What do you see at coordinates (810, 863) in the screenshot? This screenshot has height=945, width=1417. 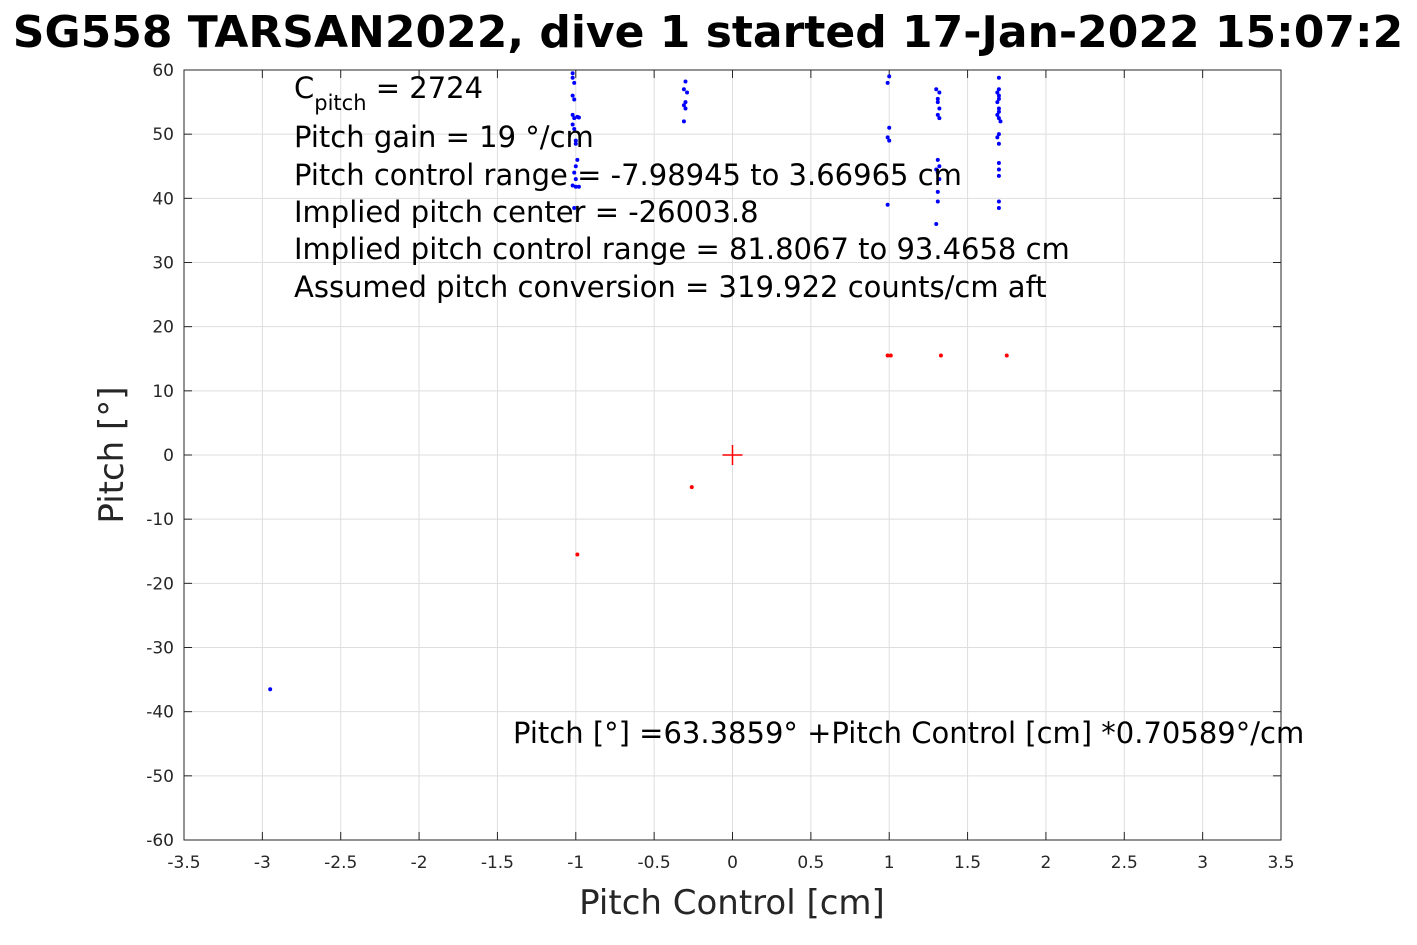 I see `x-tick-label: 0.5` at bounding box center [810, 863].